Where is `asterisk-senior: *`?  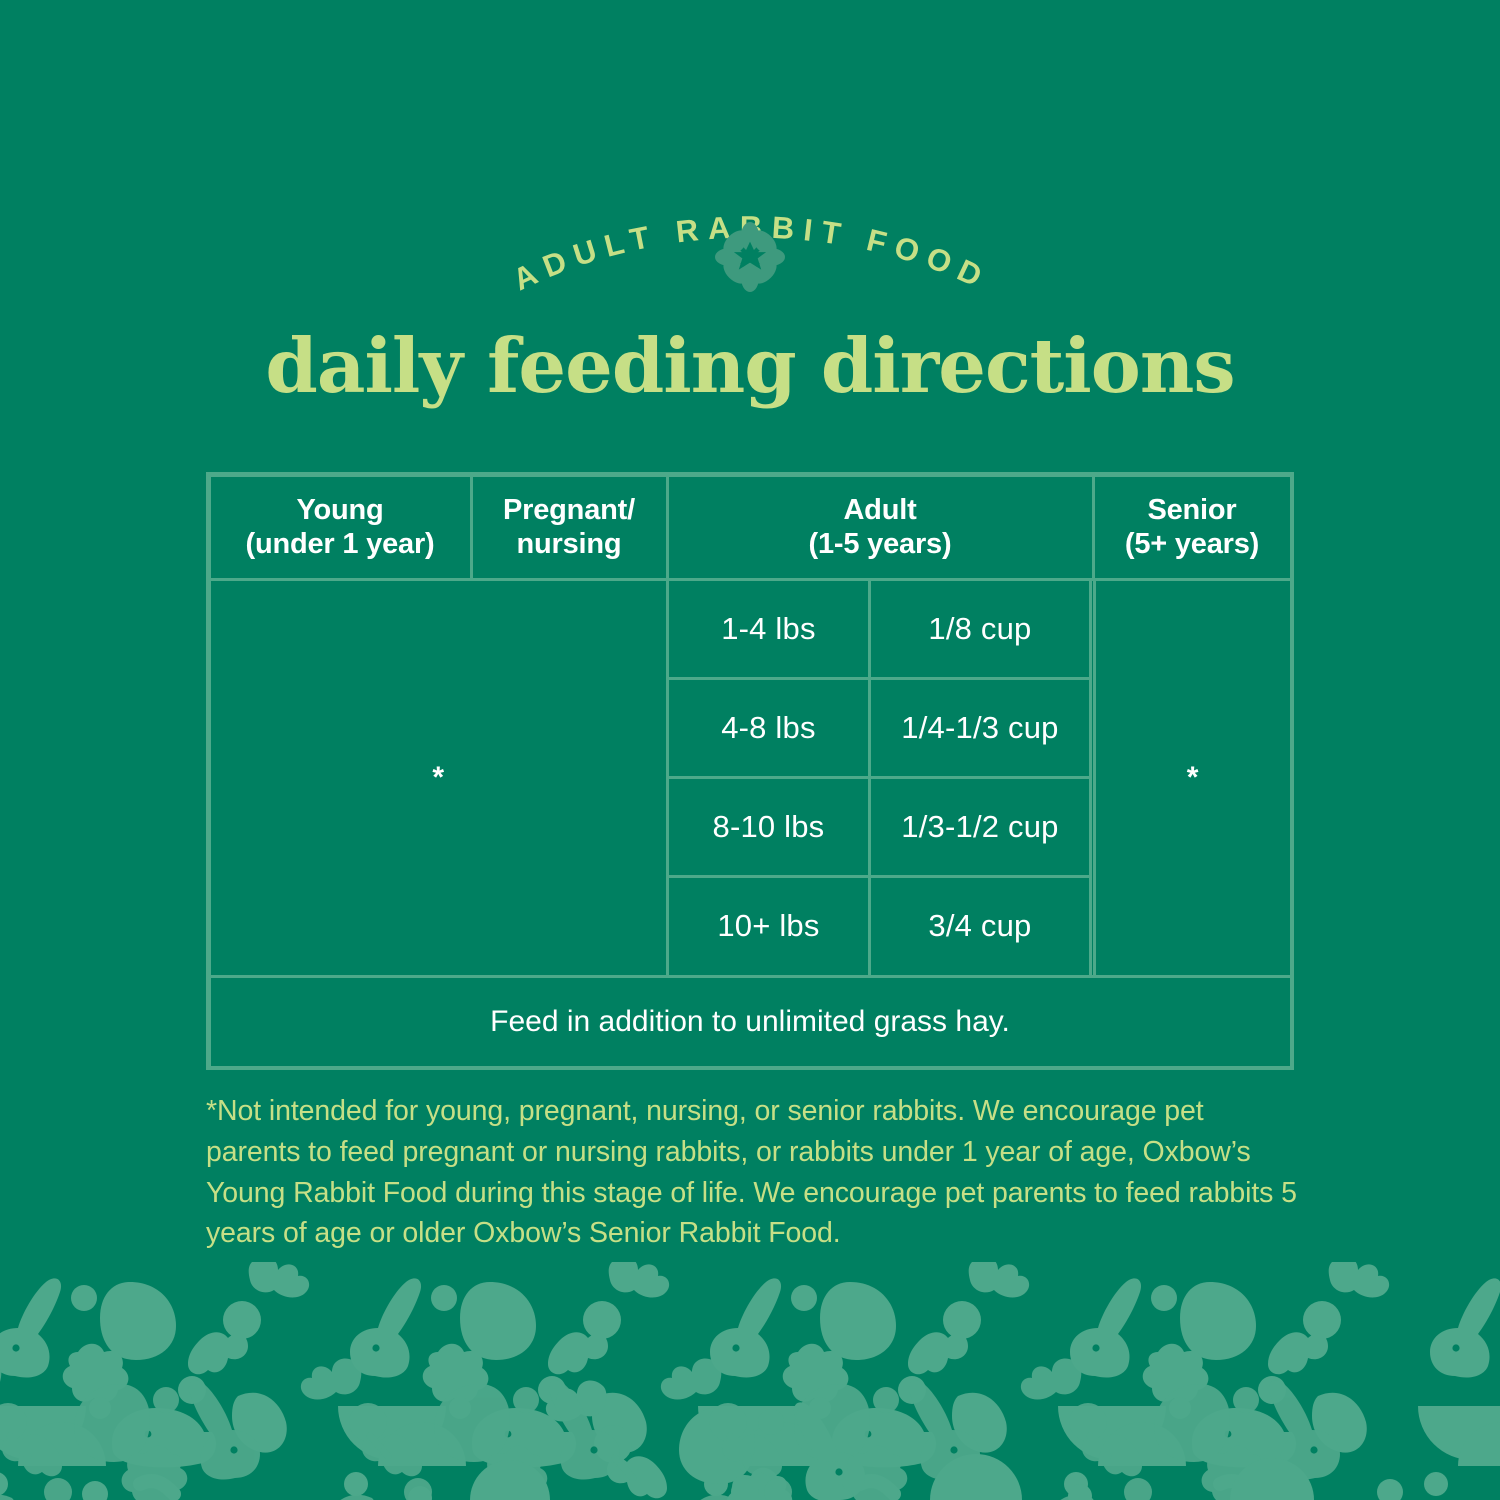 asterisk-senior: * is located at coordinates (1192, 777).